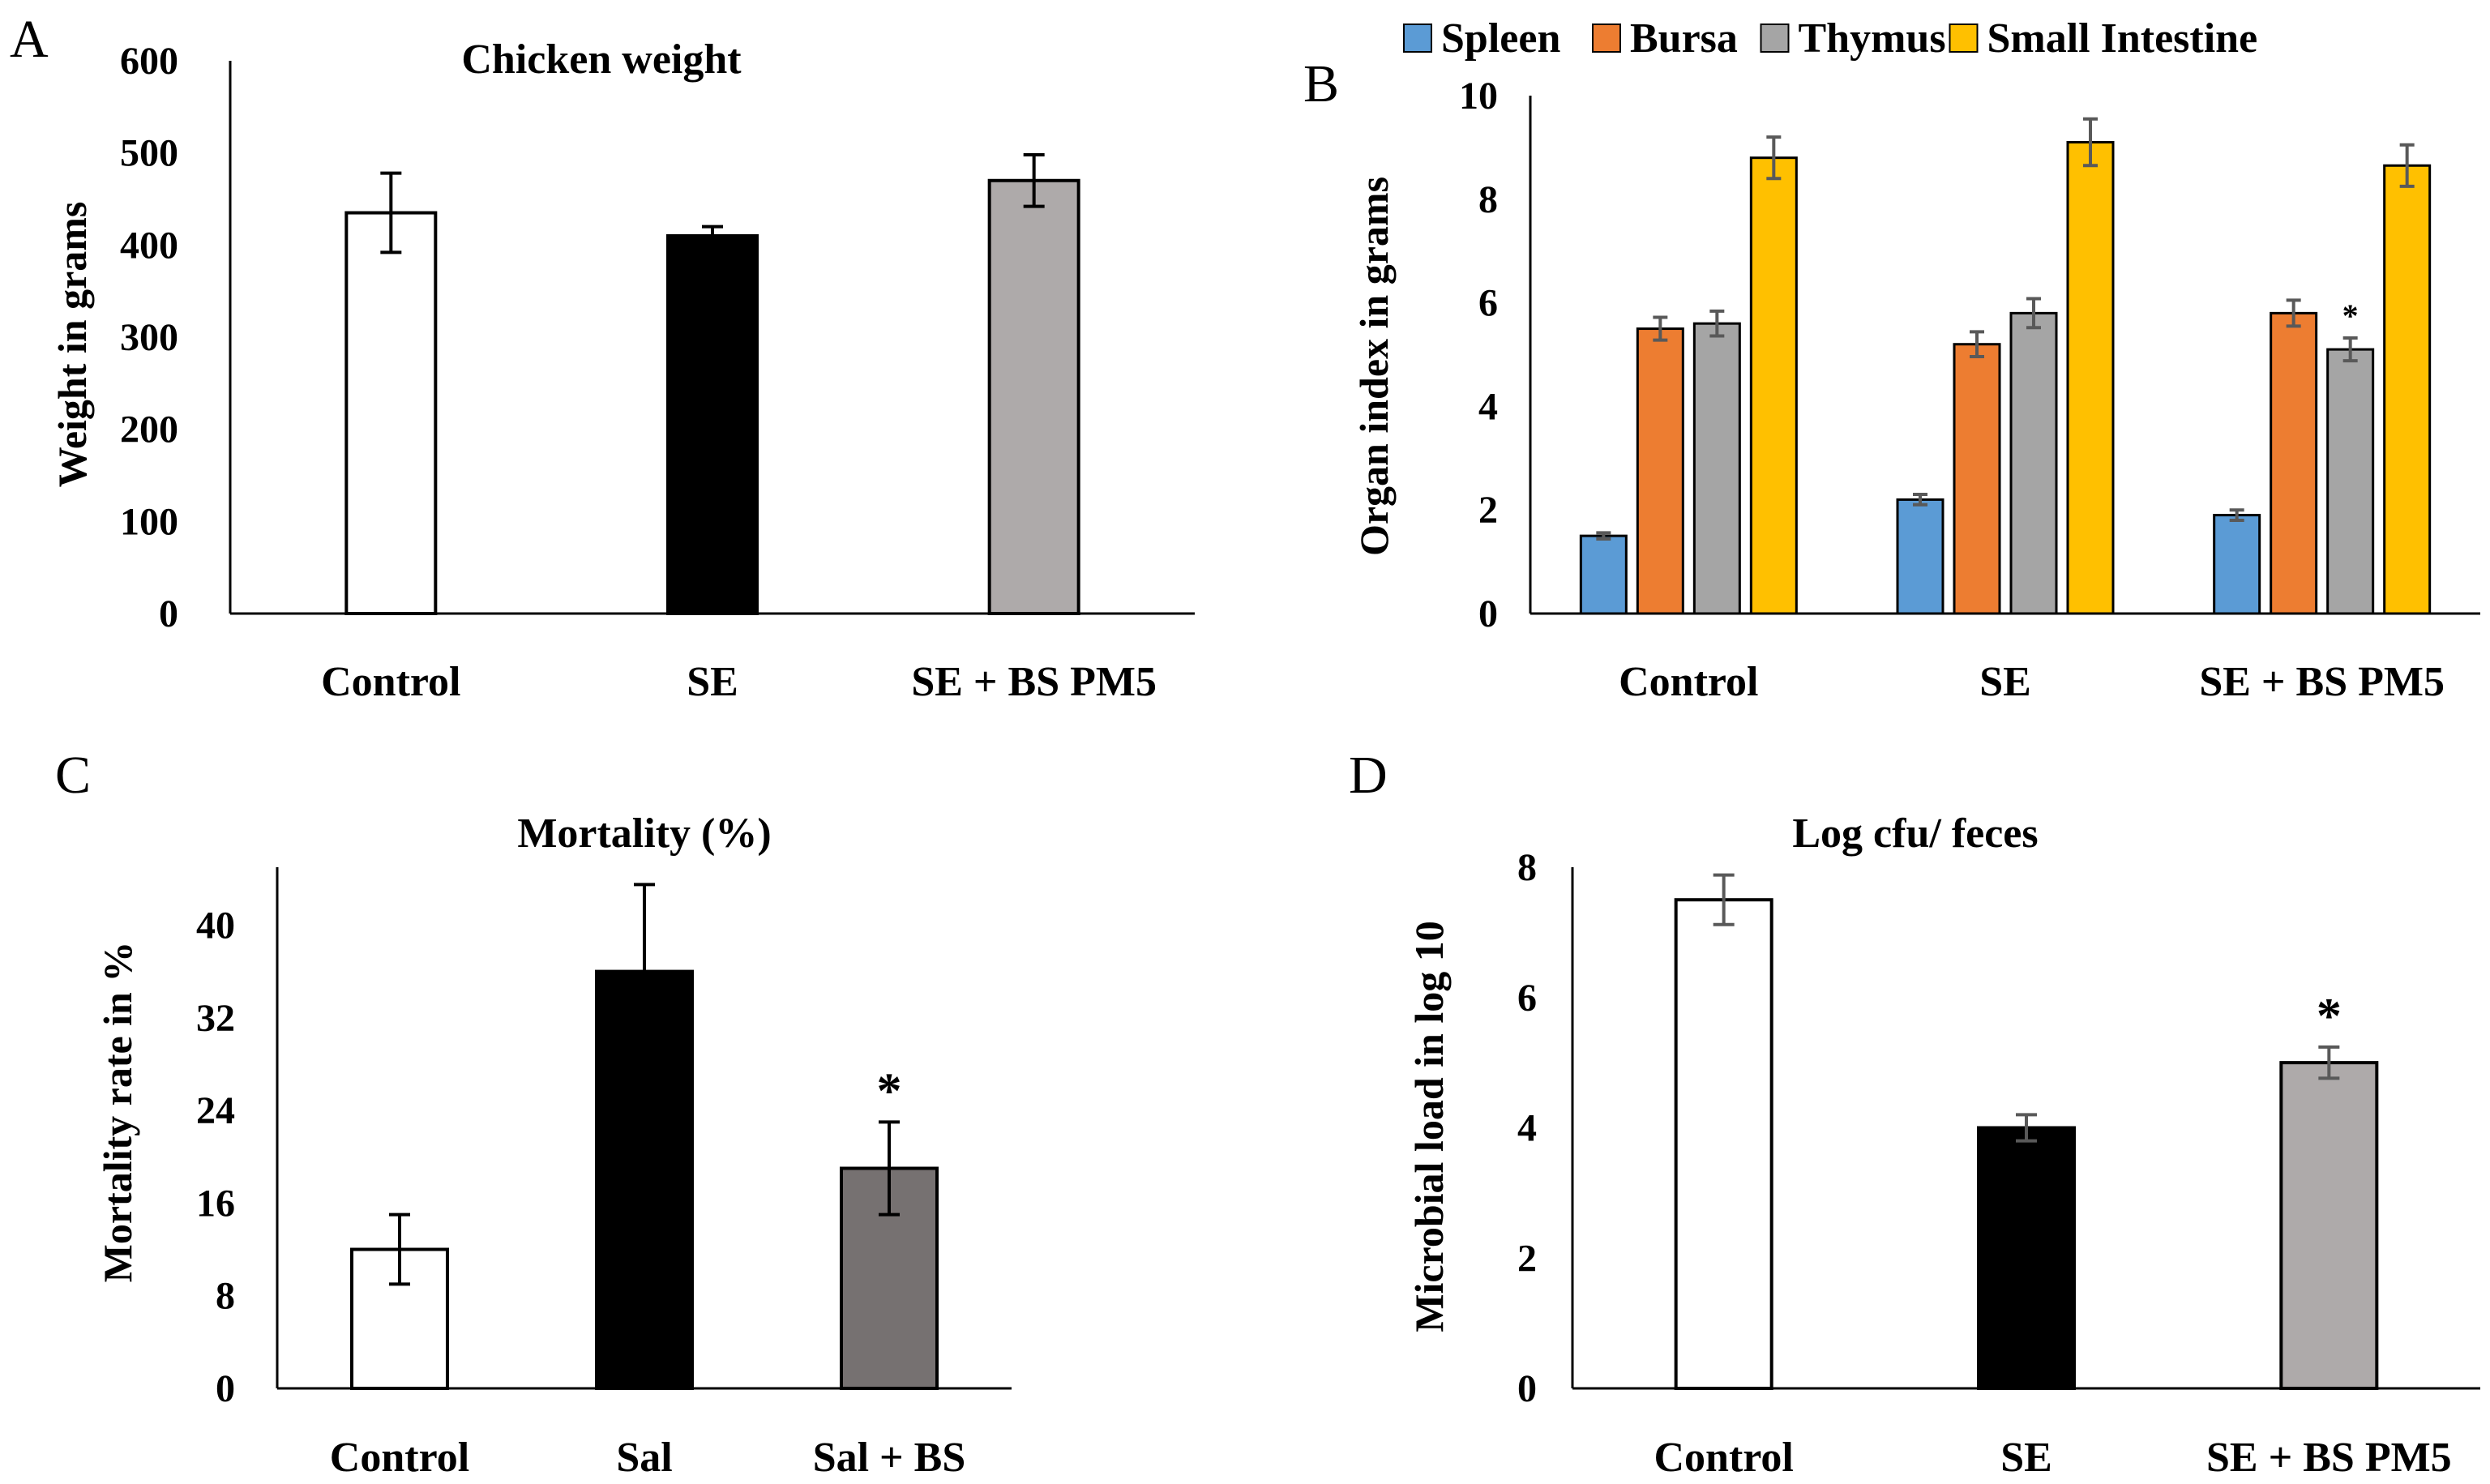 The image size is (2490, 1484). What do you see at coordinates (1478, 355) in the screenshot?
I see `panel-b-y-ticks: 0 2 4 6 8 10` at bounding box center [1478, 355].